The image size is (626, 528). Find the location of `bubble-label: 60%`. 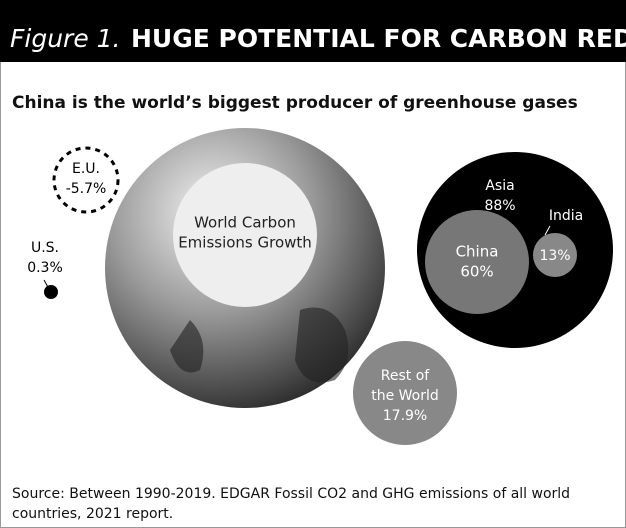

bubble-label: 60% is located at coordinates (476, 272).